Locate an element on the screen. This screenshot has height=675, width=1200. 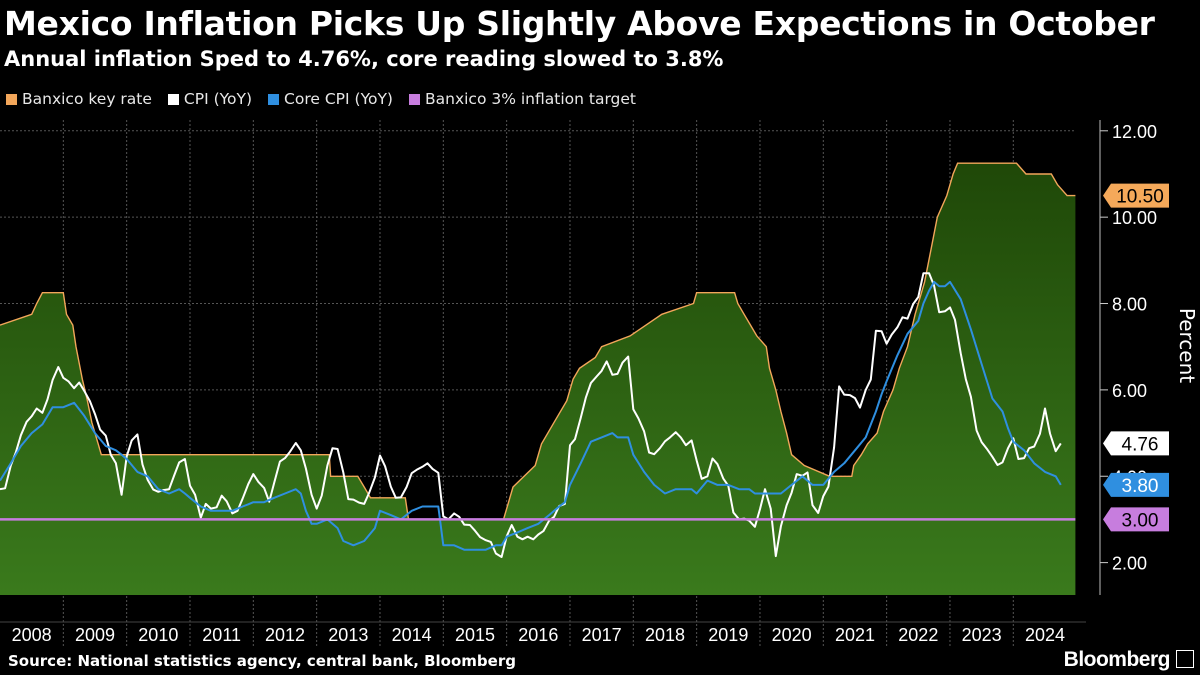
x-tick-label: 2019 is located at coordinates (728, 635).